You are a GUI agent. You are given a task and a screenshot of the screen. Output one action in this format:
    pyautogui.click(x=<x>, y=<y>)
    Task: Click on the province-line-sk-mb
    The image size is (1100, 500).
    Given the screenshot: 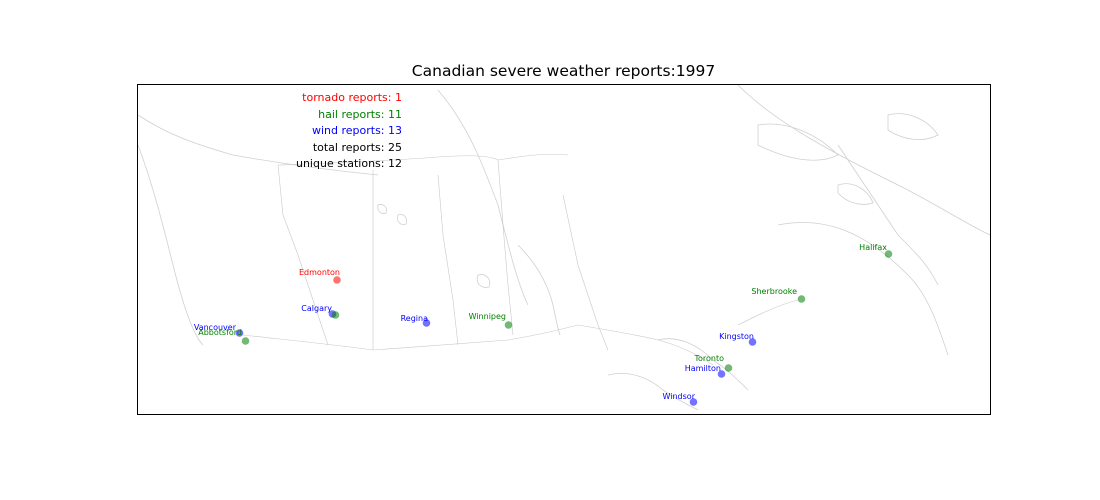 What is the action you would take?
    pyautogui.click(x=448, y=260)
    